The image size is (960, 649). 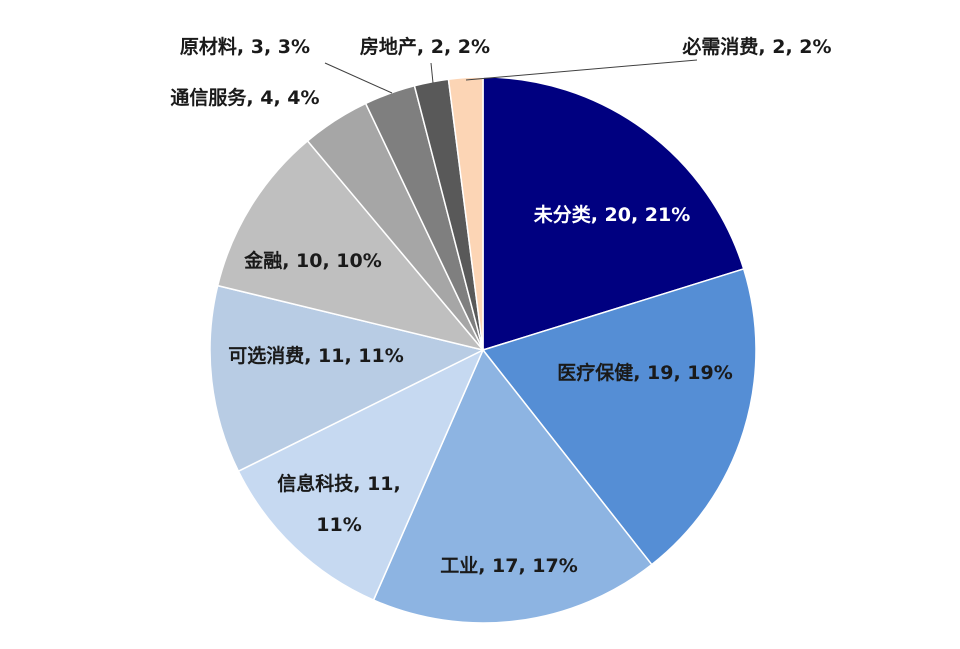 I want to click on data-label-2: 医疗保健, 19, 19%, so click(x=645, y=372).